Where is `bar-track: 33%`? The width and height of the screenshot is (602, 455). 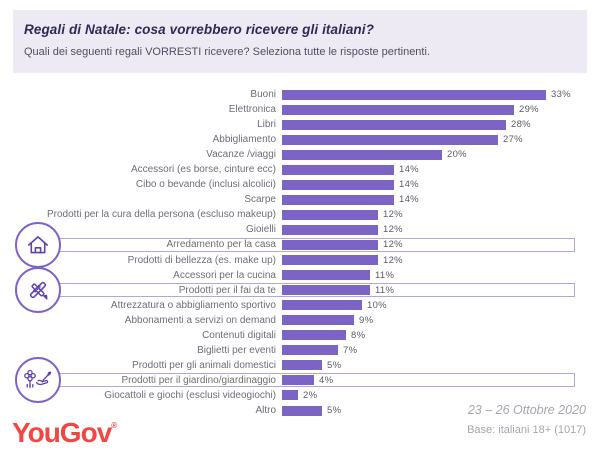
bar-track: 33% is located at coordinates (428, 94).